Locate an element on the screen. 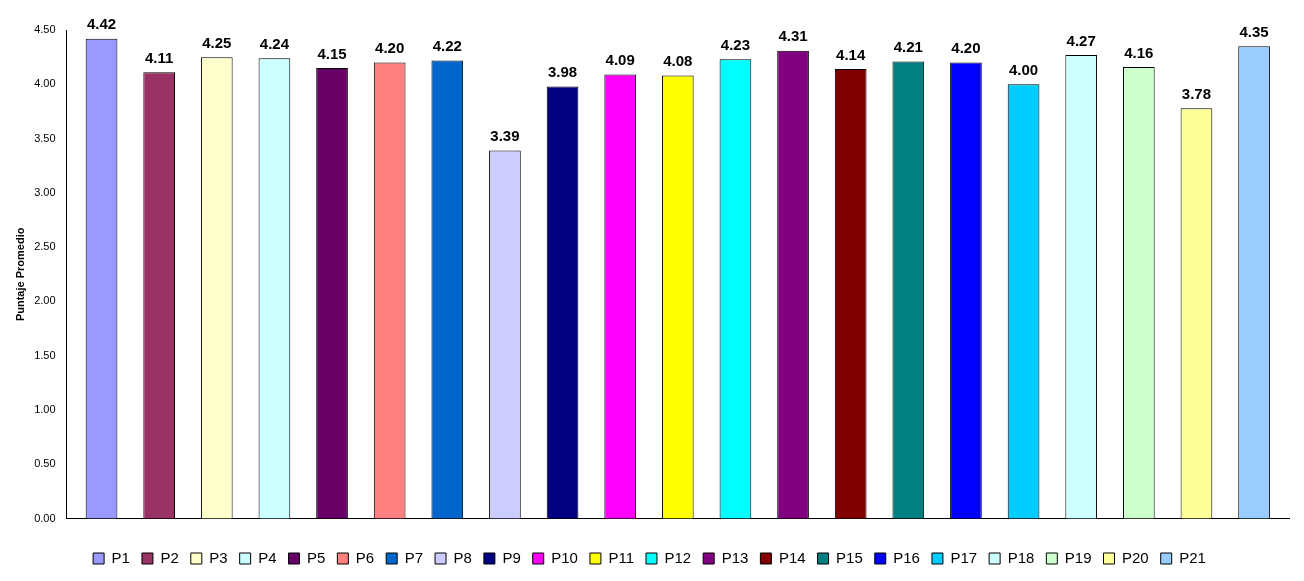 This screenshot has width=1304, height=581. legend-label: P5 is located at coordinates (316, 557).